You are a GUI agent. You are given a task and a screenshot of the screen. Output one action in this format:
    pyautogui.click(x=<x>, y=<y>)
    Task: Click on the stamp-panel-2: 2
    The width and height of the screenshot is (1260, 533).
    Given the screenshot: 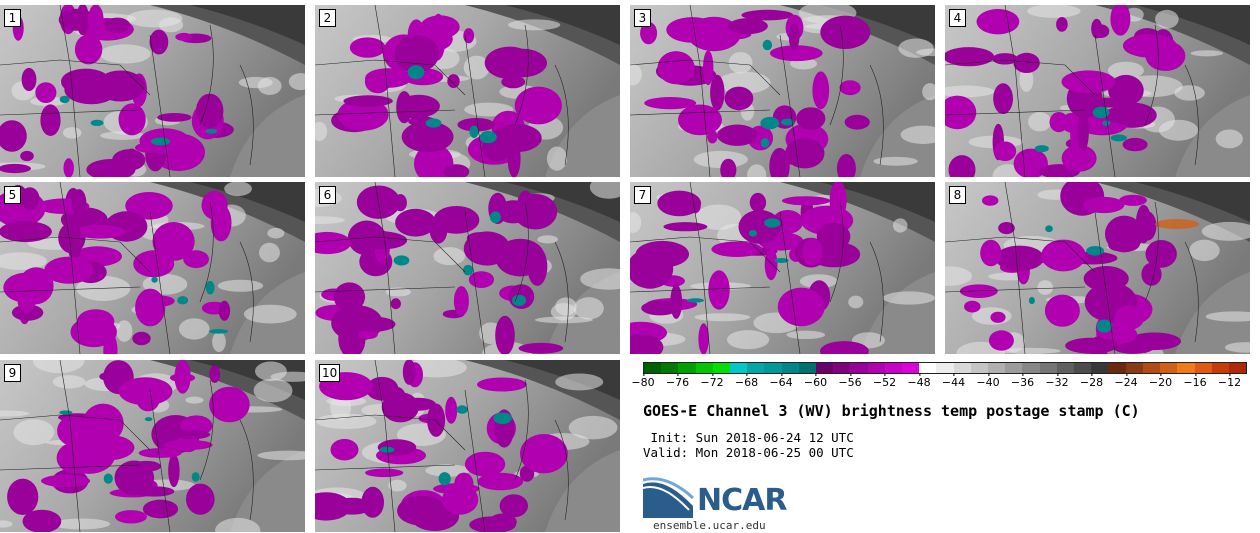 What is the action you would take?
    pyautogui.click(x=467, y=91)
    